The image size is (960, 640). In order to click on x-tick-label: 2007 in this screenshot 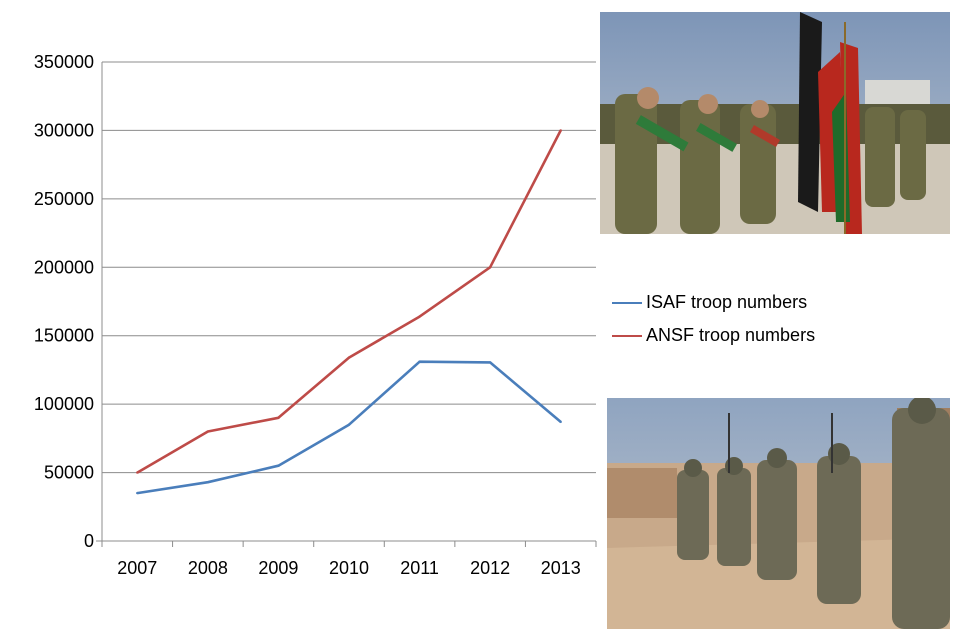, I will do `click(137, 568)`.